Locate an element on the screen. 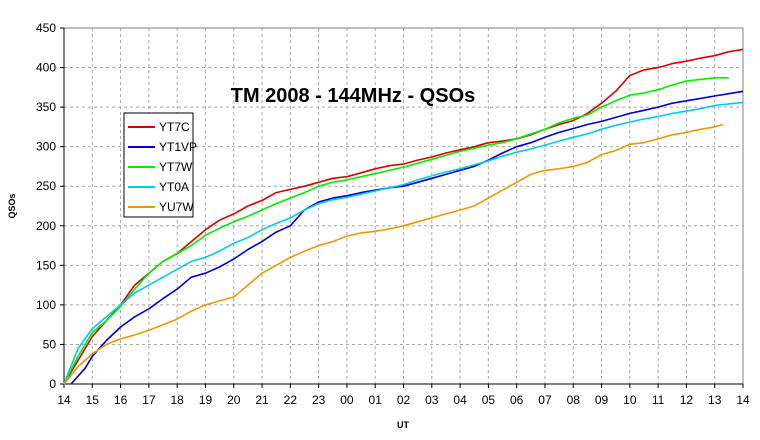  legend-label-yt1vp: YT1VP is located at coordinates (178, 147).